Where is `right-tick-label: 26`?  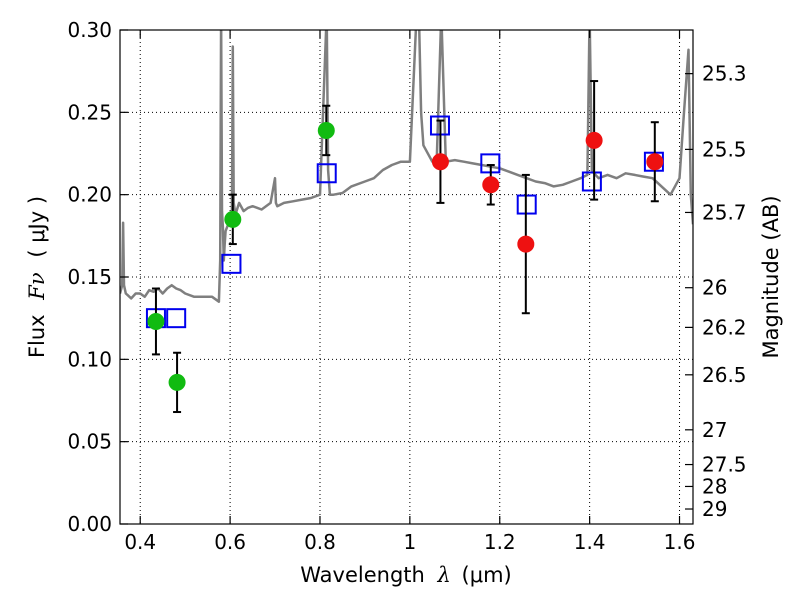
right-tick-label: 26 is located at coordinates (714, 288).